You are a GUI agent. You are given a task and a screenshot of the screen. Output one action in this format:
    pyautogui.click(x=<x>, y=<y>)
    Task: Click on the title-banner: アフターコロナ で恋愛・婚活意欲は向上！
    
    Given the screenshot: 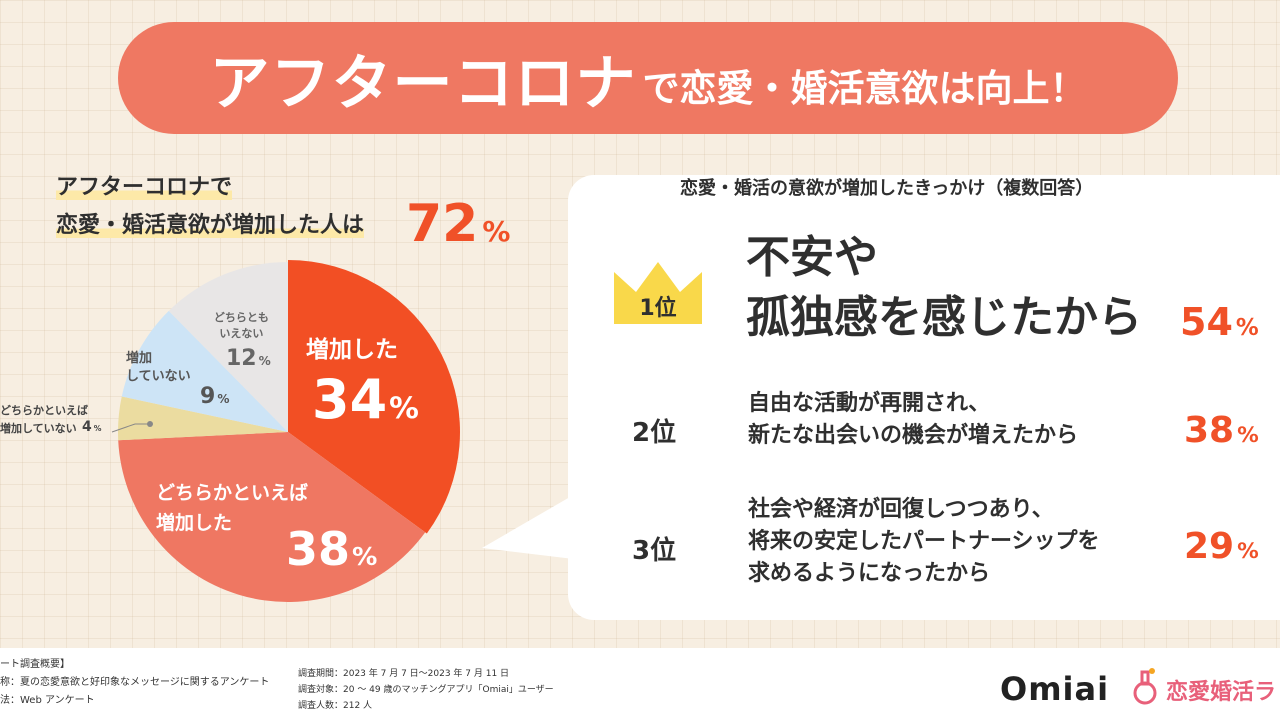 What is the action you would take?
    pyautogui.click(x=648, y=78)
    